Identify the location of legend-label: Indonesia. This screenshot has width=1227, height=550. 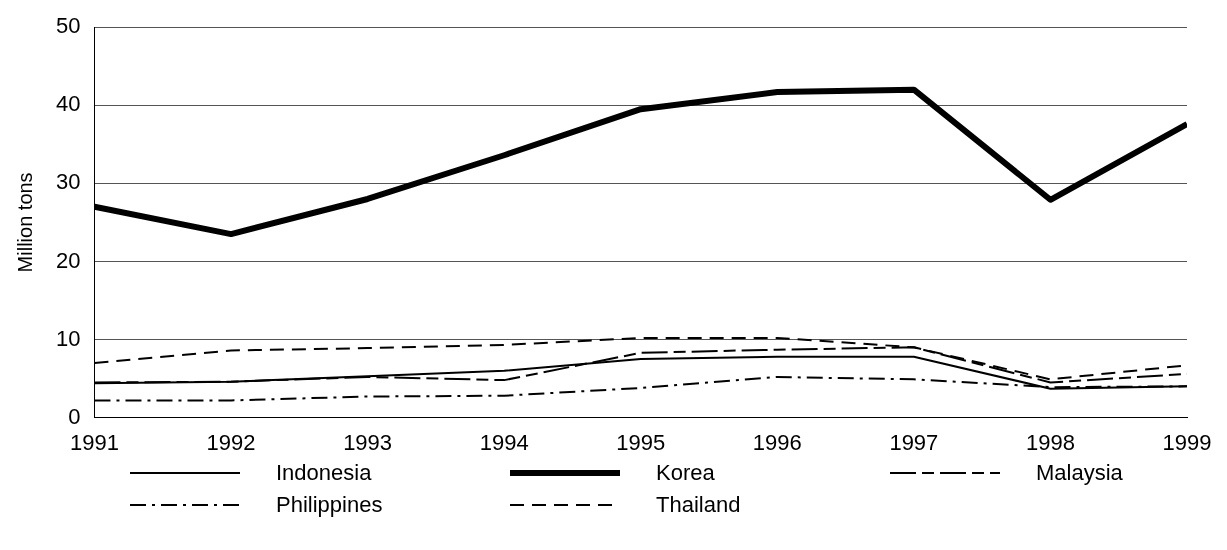
(324, 473).